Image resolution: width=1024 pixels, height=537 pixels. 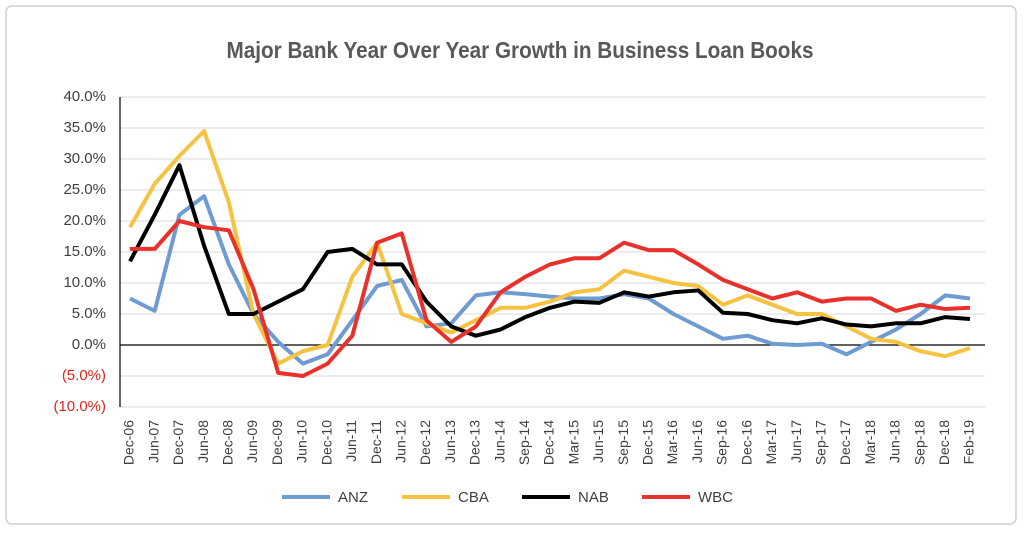 I want to click on x-tick-label: Mar-16, so click(x=672, y=442).